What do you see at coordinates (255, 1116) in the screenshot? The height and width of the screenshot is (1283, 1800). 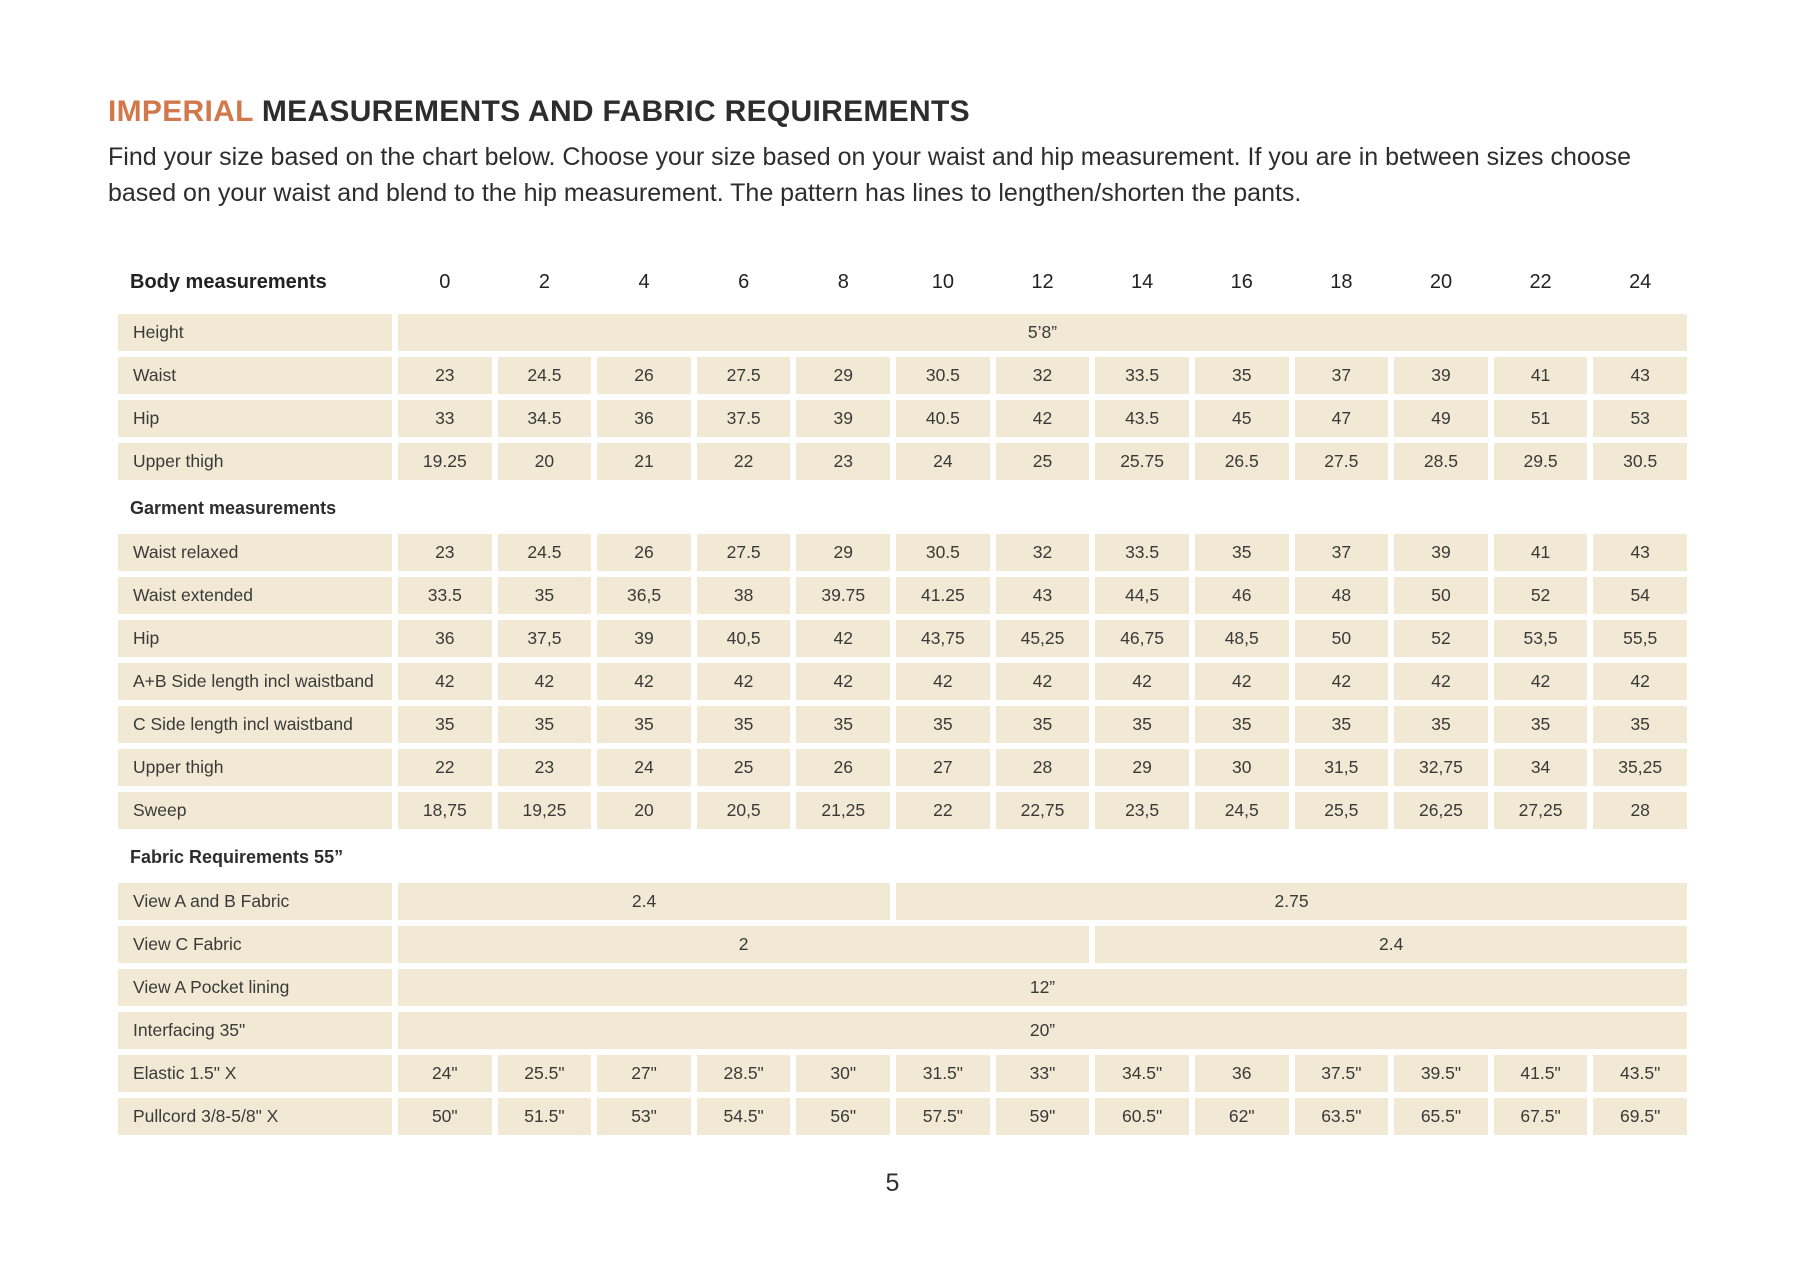 I see `row-label: Pullcord 3/8-5/8" X` at bounding box center [255, 1116].